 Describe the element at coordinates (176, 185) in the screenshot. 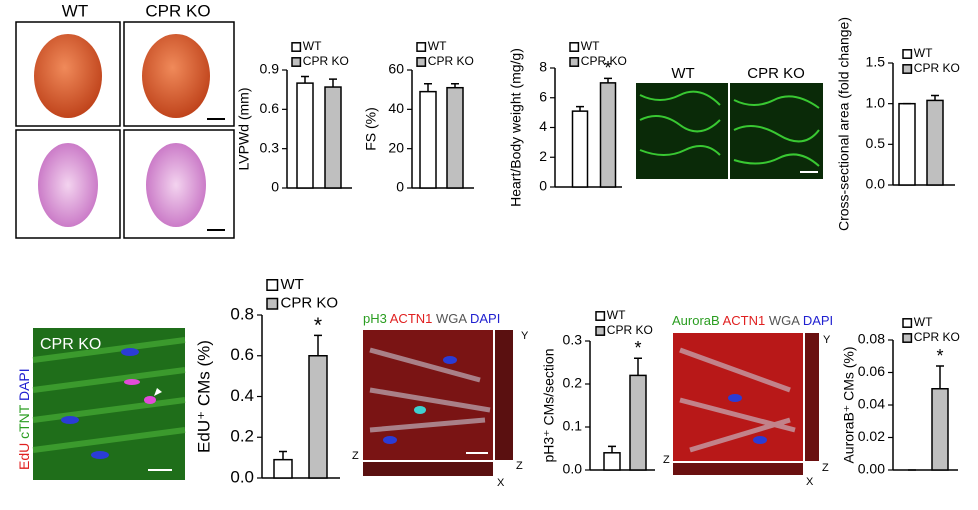

I see `he-section` at that location.